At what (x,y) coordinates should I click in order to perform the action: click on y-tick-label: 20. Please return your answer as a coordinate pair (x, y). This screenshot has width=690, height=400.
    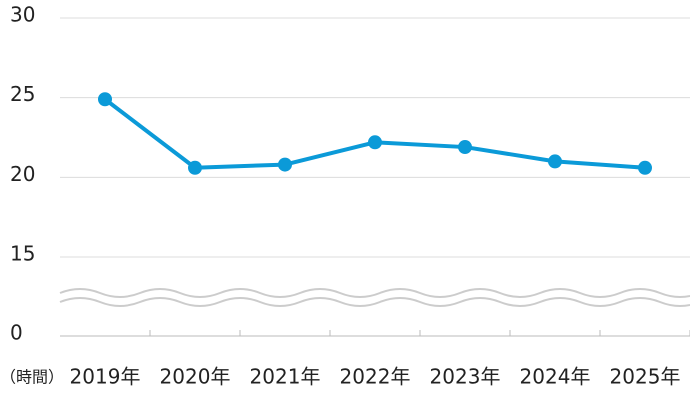
    Looking at the image, I should click on (22, 174).